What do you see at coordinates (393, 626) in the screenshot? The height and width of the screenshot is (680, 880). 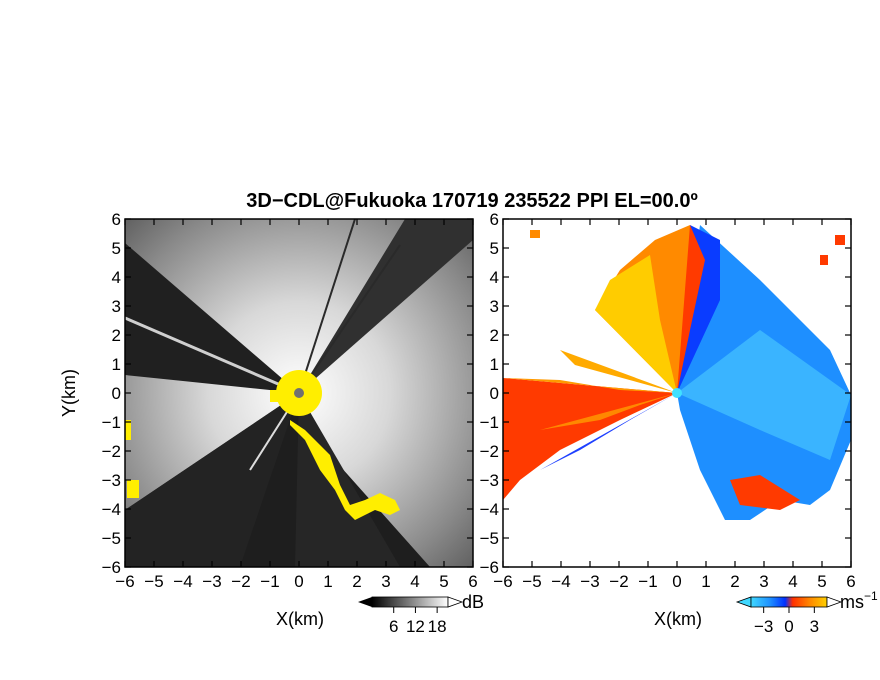 I see `colorbar-tick-label: 6` at bounding box center [393, 626].